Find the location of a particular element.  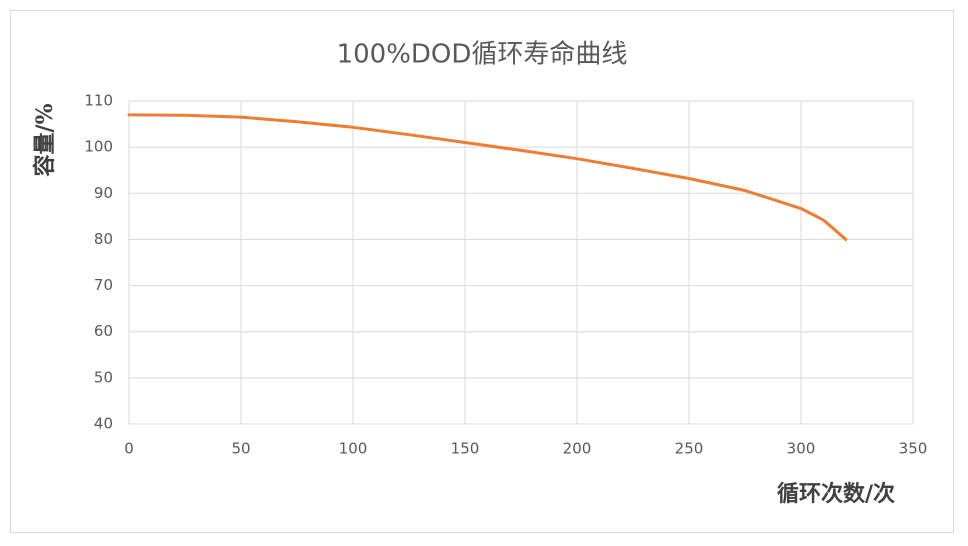

x-tick-label: 100 is located at coordinates (353, 449).